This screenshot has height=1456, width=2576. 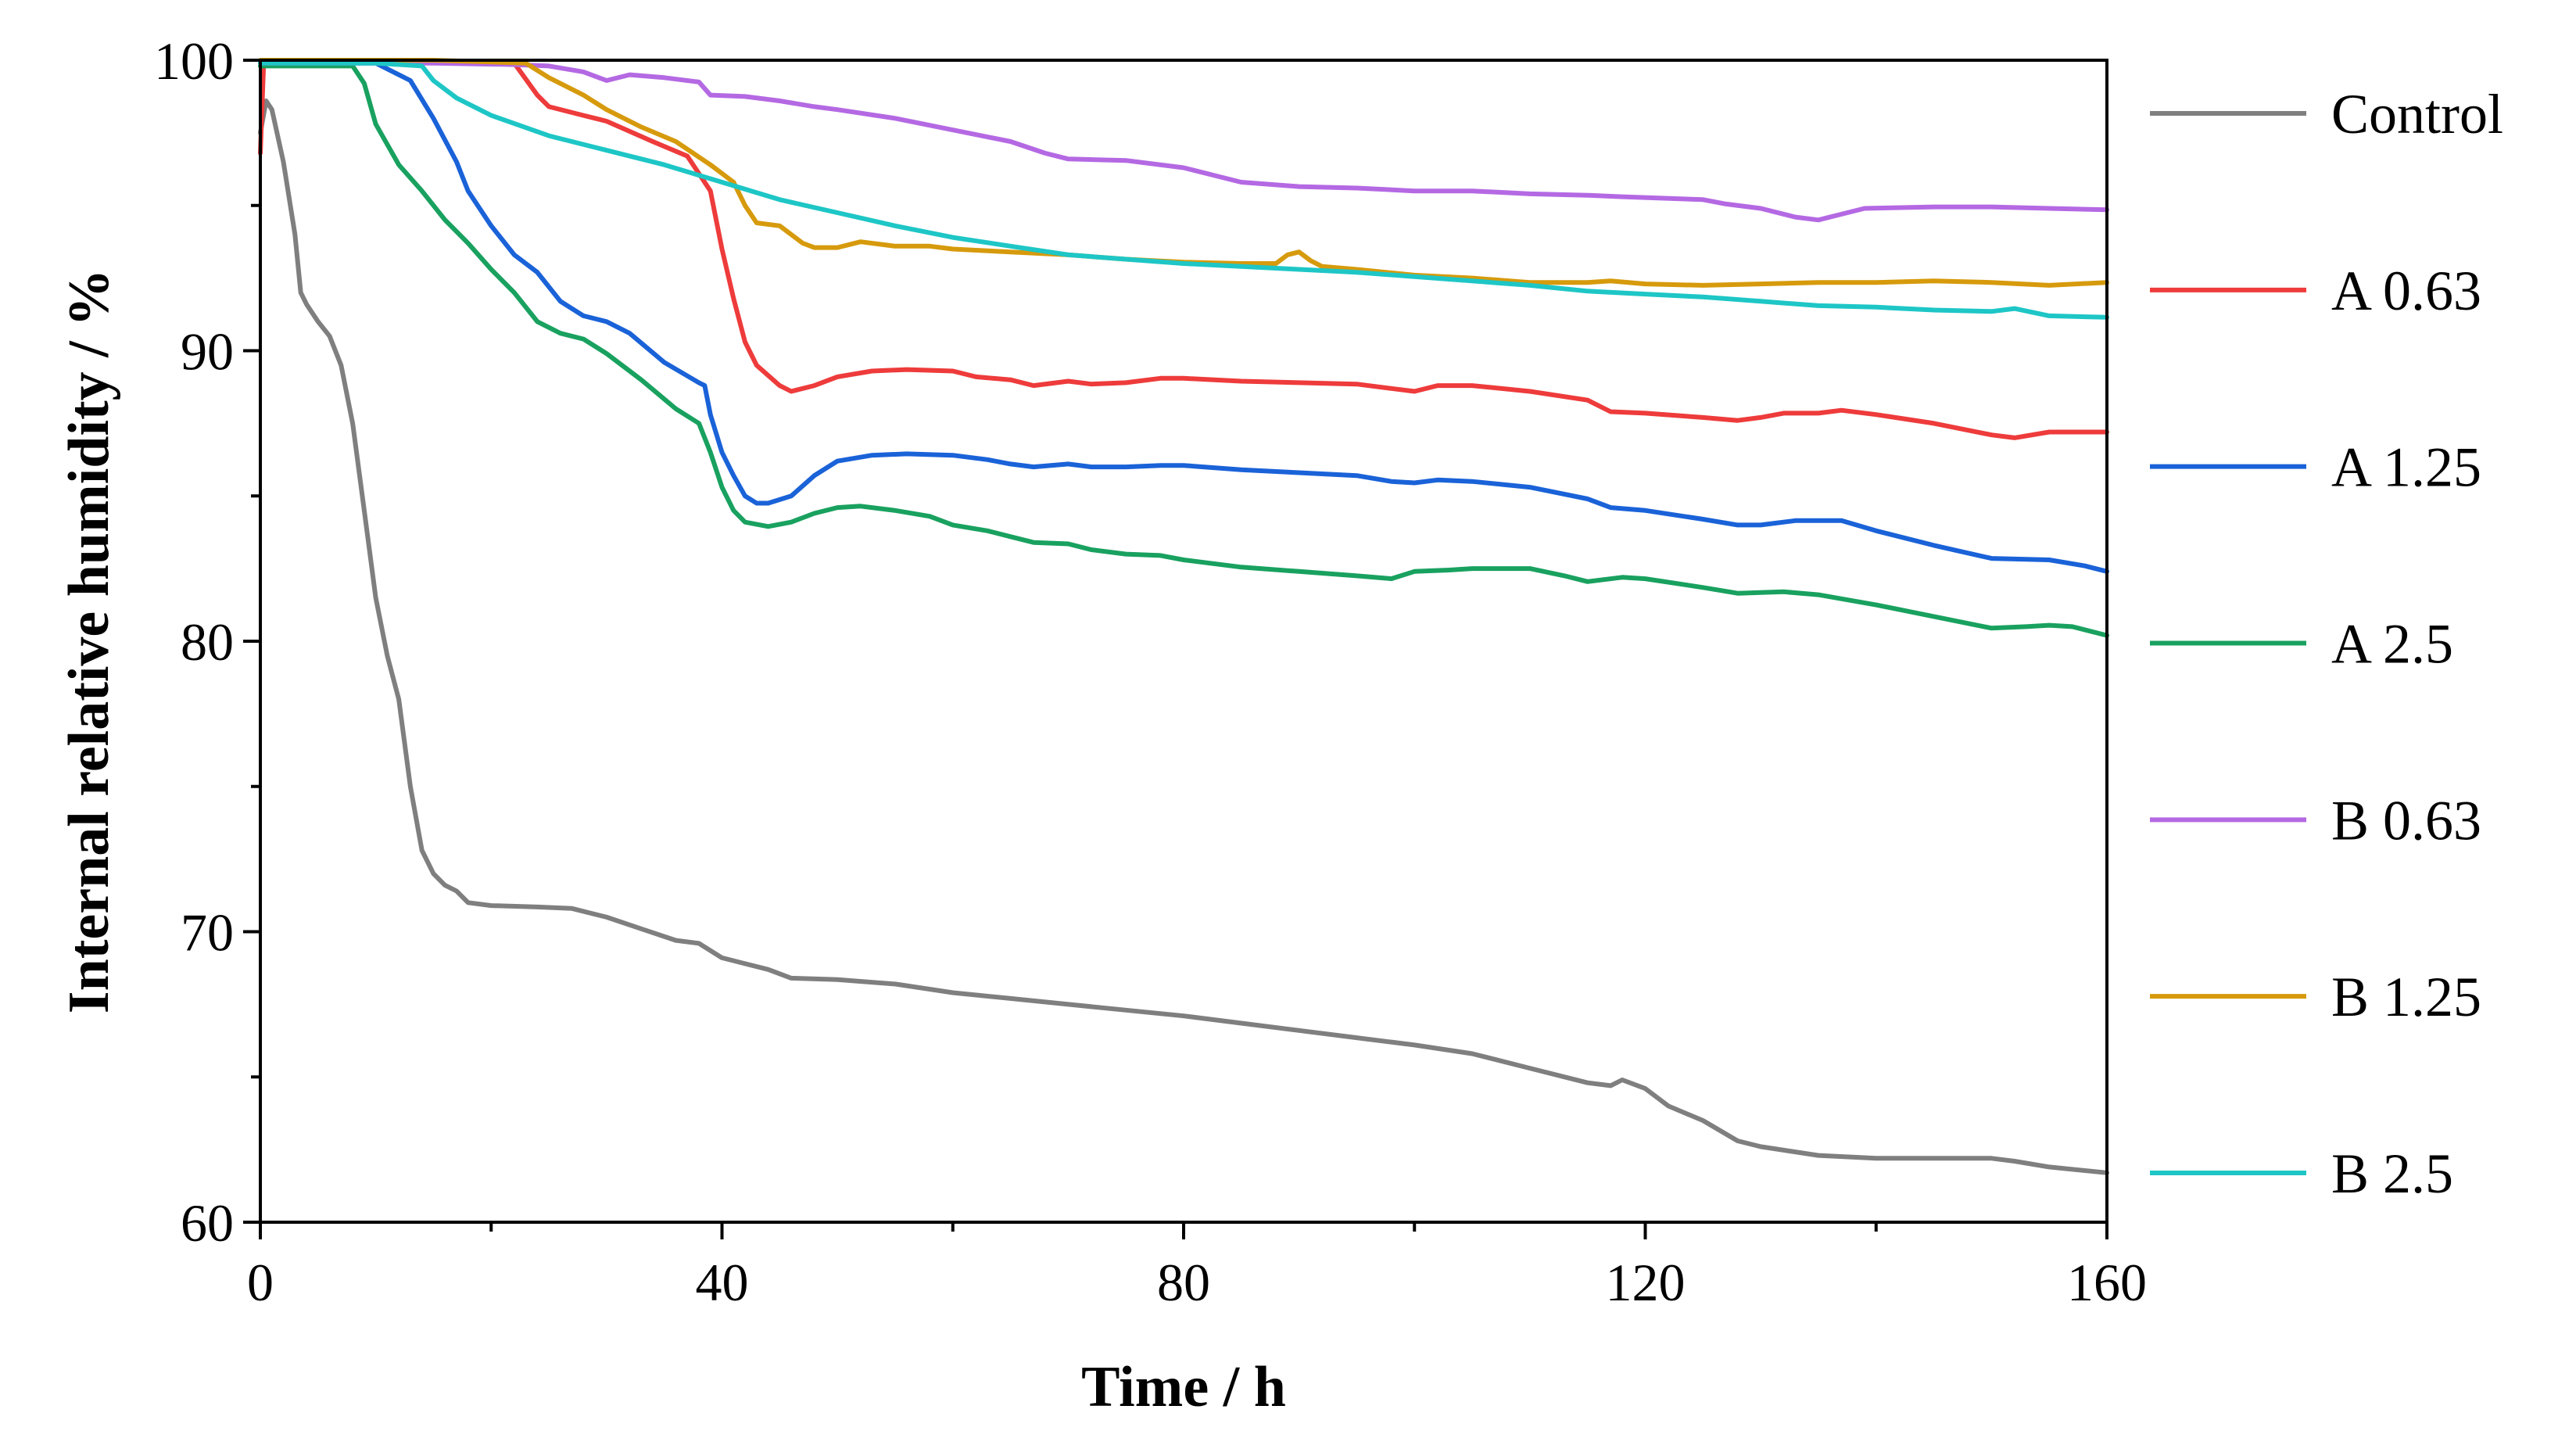 What do you see at coordinates (207, 933) in the screenshot?
I see `y-tick-label: 70` at bounding box center [207, 933].